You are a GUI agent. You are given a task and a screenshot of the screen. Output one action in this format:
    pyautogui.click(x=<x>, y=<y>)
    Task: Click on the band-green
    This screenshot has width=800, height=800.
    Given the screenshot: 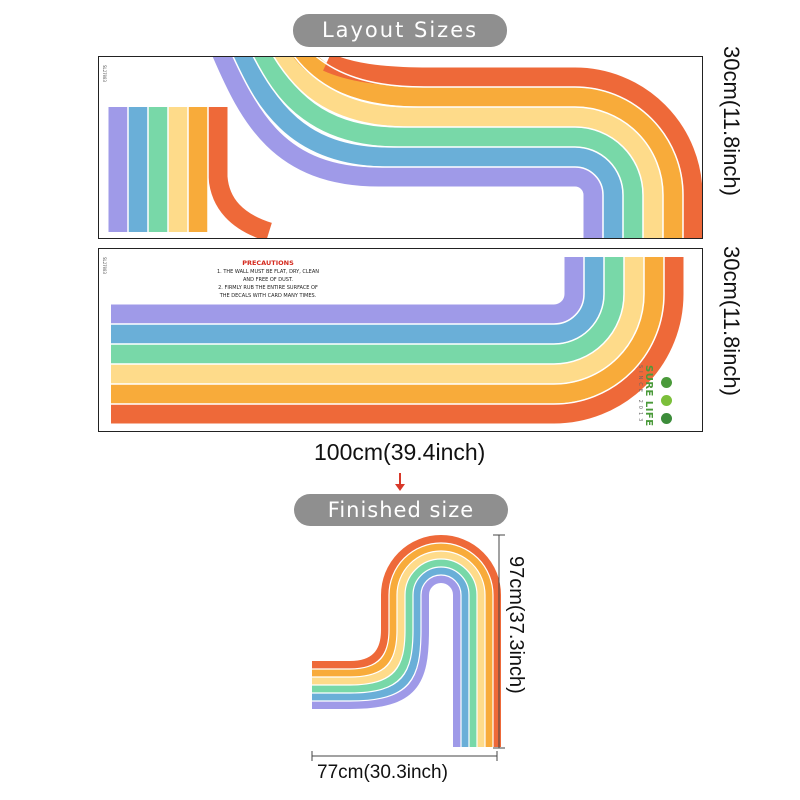 What is the action you would take?
    pyautogui.click(x=367, y=310)
    